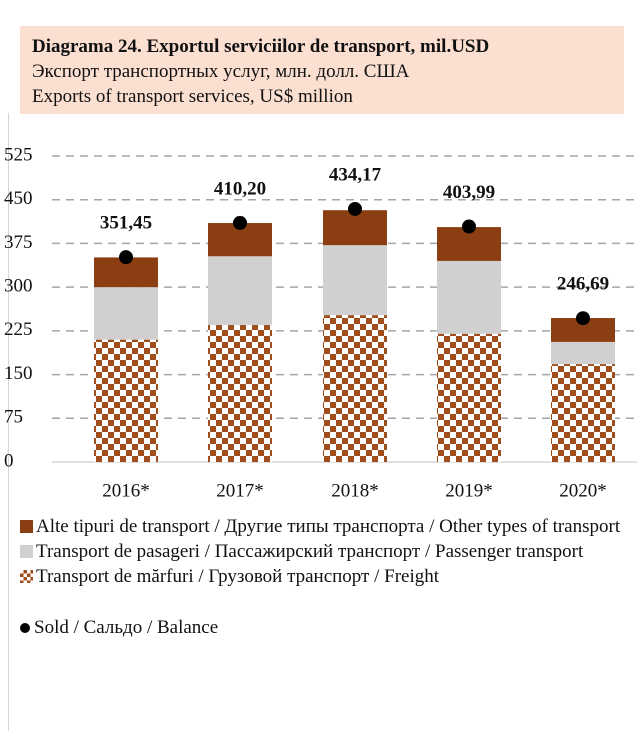 The height and width of the screenshot is (731, 637). What do you see at coordinates (583, 284) in the screenshot?
I see `value-label: 246,69` at bounding box center [583, 284].